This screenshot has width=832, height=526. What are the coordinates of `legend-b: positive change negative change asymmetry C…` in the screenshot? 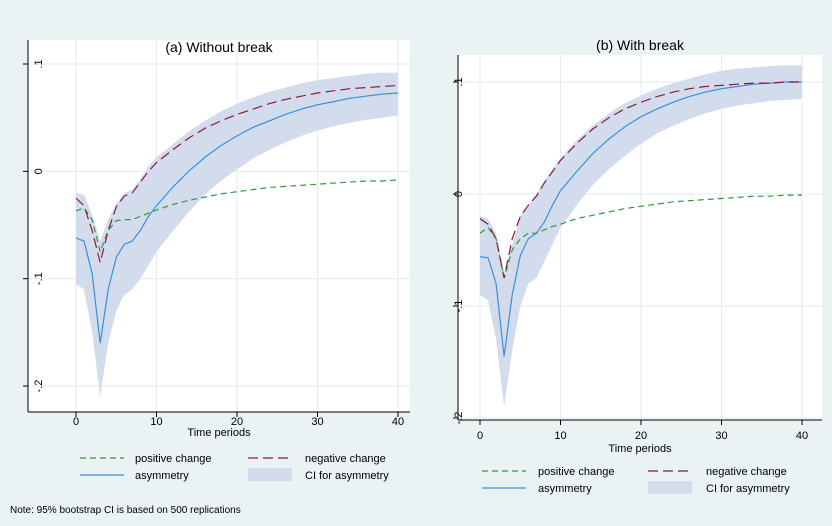 It's located at (636, 480).